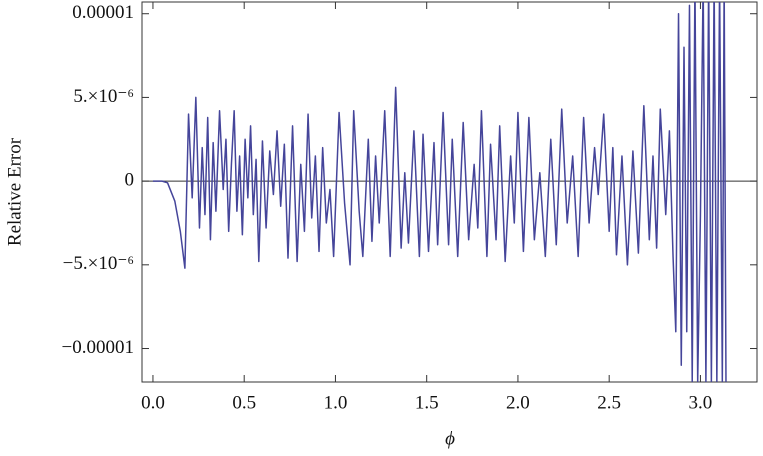  I want to click on x-tick-label: 2.0, so click(518, 402).